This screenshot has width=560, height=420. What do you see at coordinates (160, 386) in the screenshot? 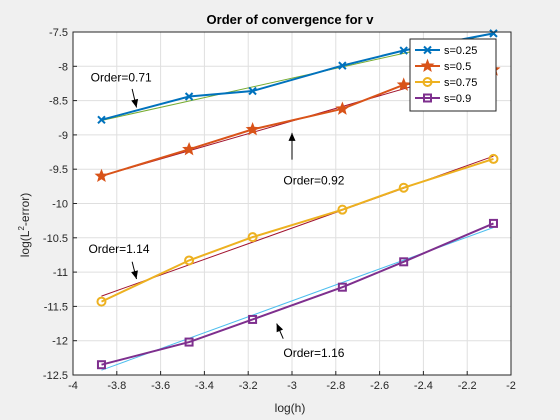
I see `x-tick-label: -3.6` at bounding box center [160, 386].